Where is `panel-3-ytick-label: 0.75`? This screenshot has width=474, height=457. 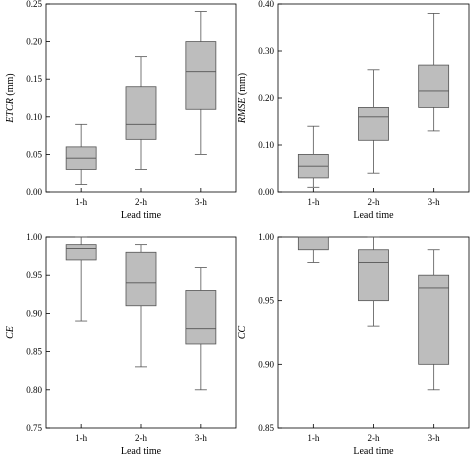 panel-3-ytick-label: 0.75 is located at coordinates (34, 428).